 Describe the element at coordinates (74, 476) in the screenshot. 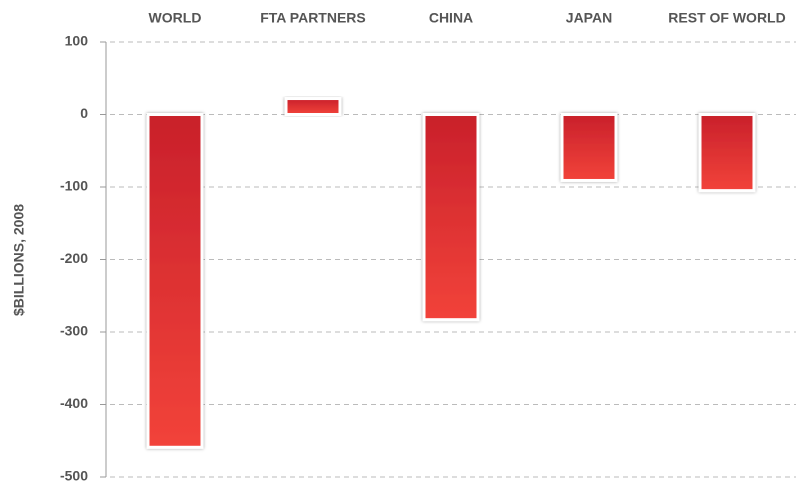

I see `y-tick-label: -500` at that location.